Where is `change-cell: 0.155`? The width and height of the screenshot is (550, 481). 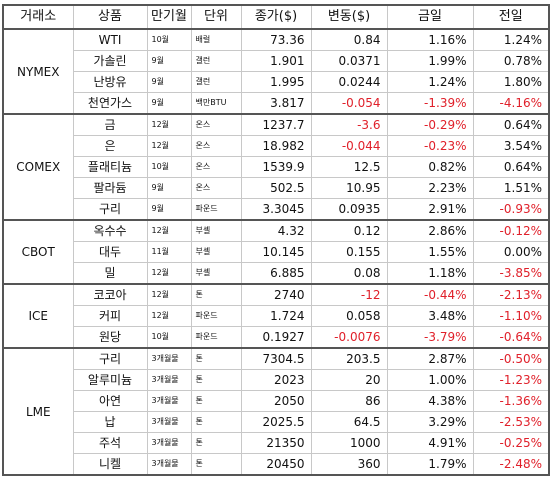 change-cell: 0.155 is located at coordinates (349, 252).